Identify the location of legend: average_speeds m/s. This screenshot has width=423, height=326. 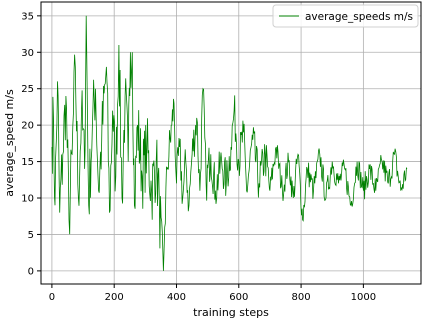
(345, 16).